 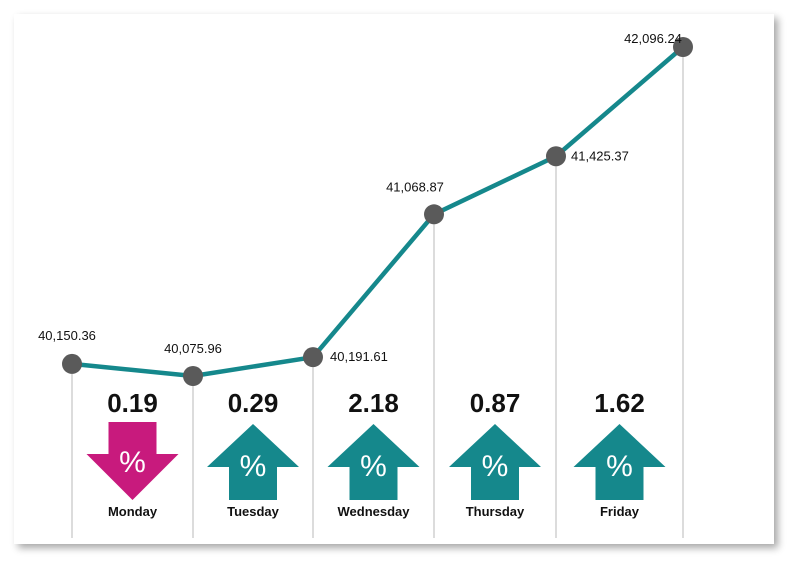 What do you see at coordinates (653, 38) in the screenshot?
I see `value-label: 42,096.24` at bounding box center [653, 38].